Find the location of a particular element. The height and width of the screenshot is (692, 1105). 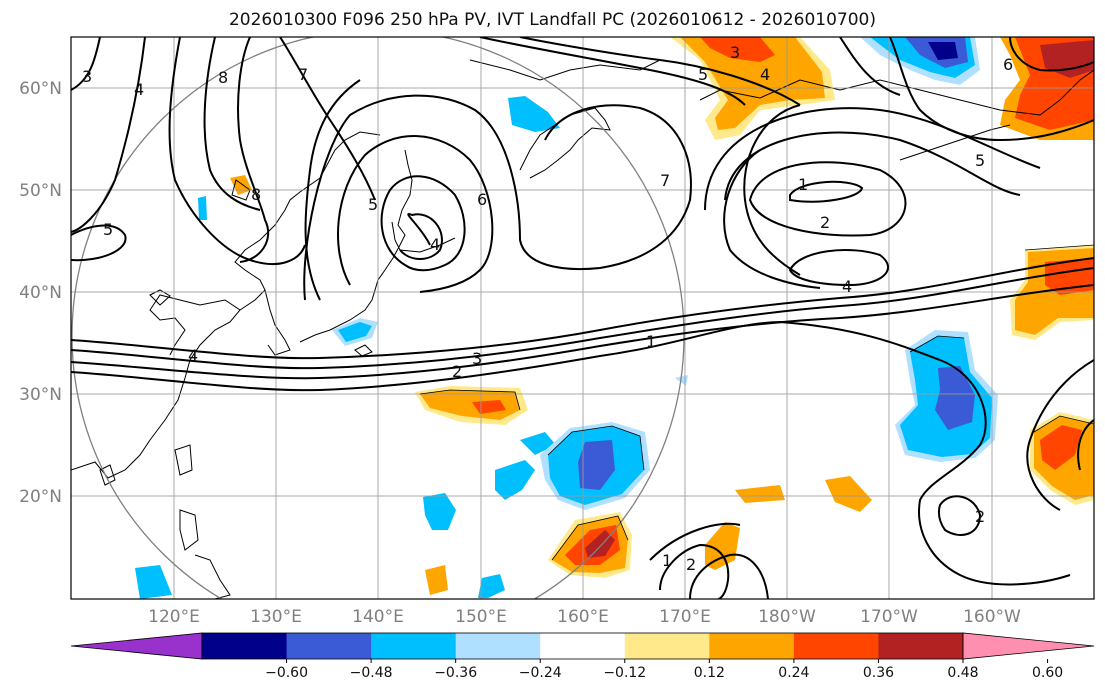

colorbar-tick-label: 0.60 is located at coordinates (1047, 673).